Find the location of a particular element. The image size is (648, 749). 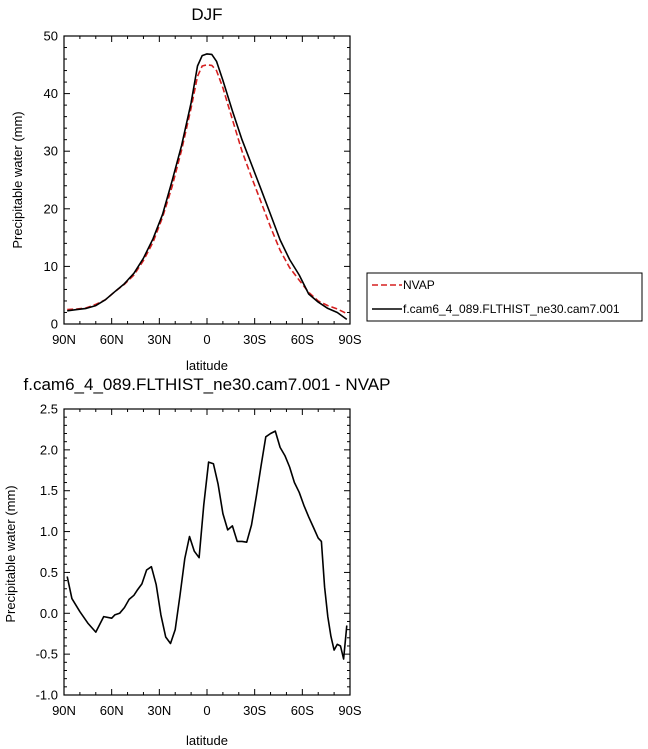

bottom-y-tick-label: 0.5 is located at coordinates (49, 572).